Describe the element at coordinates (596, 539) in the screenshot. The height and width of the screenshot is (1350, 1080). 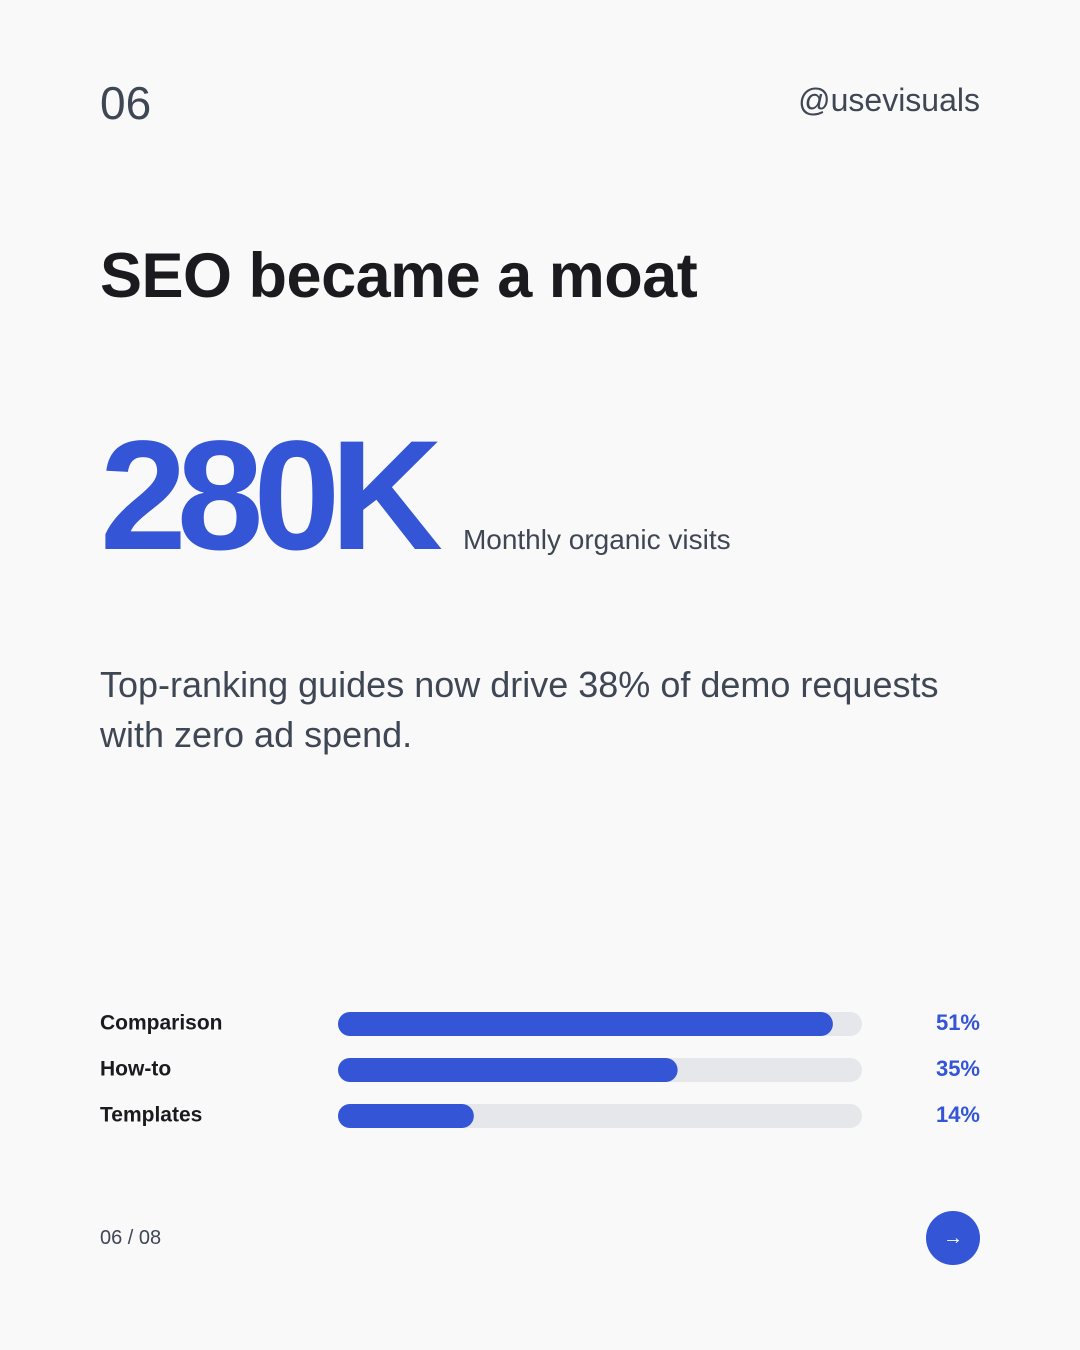
I see `stat-label: Monthly organic visits` at that location.